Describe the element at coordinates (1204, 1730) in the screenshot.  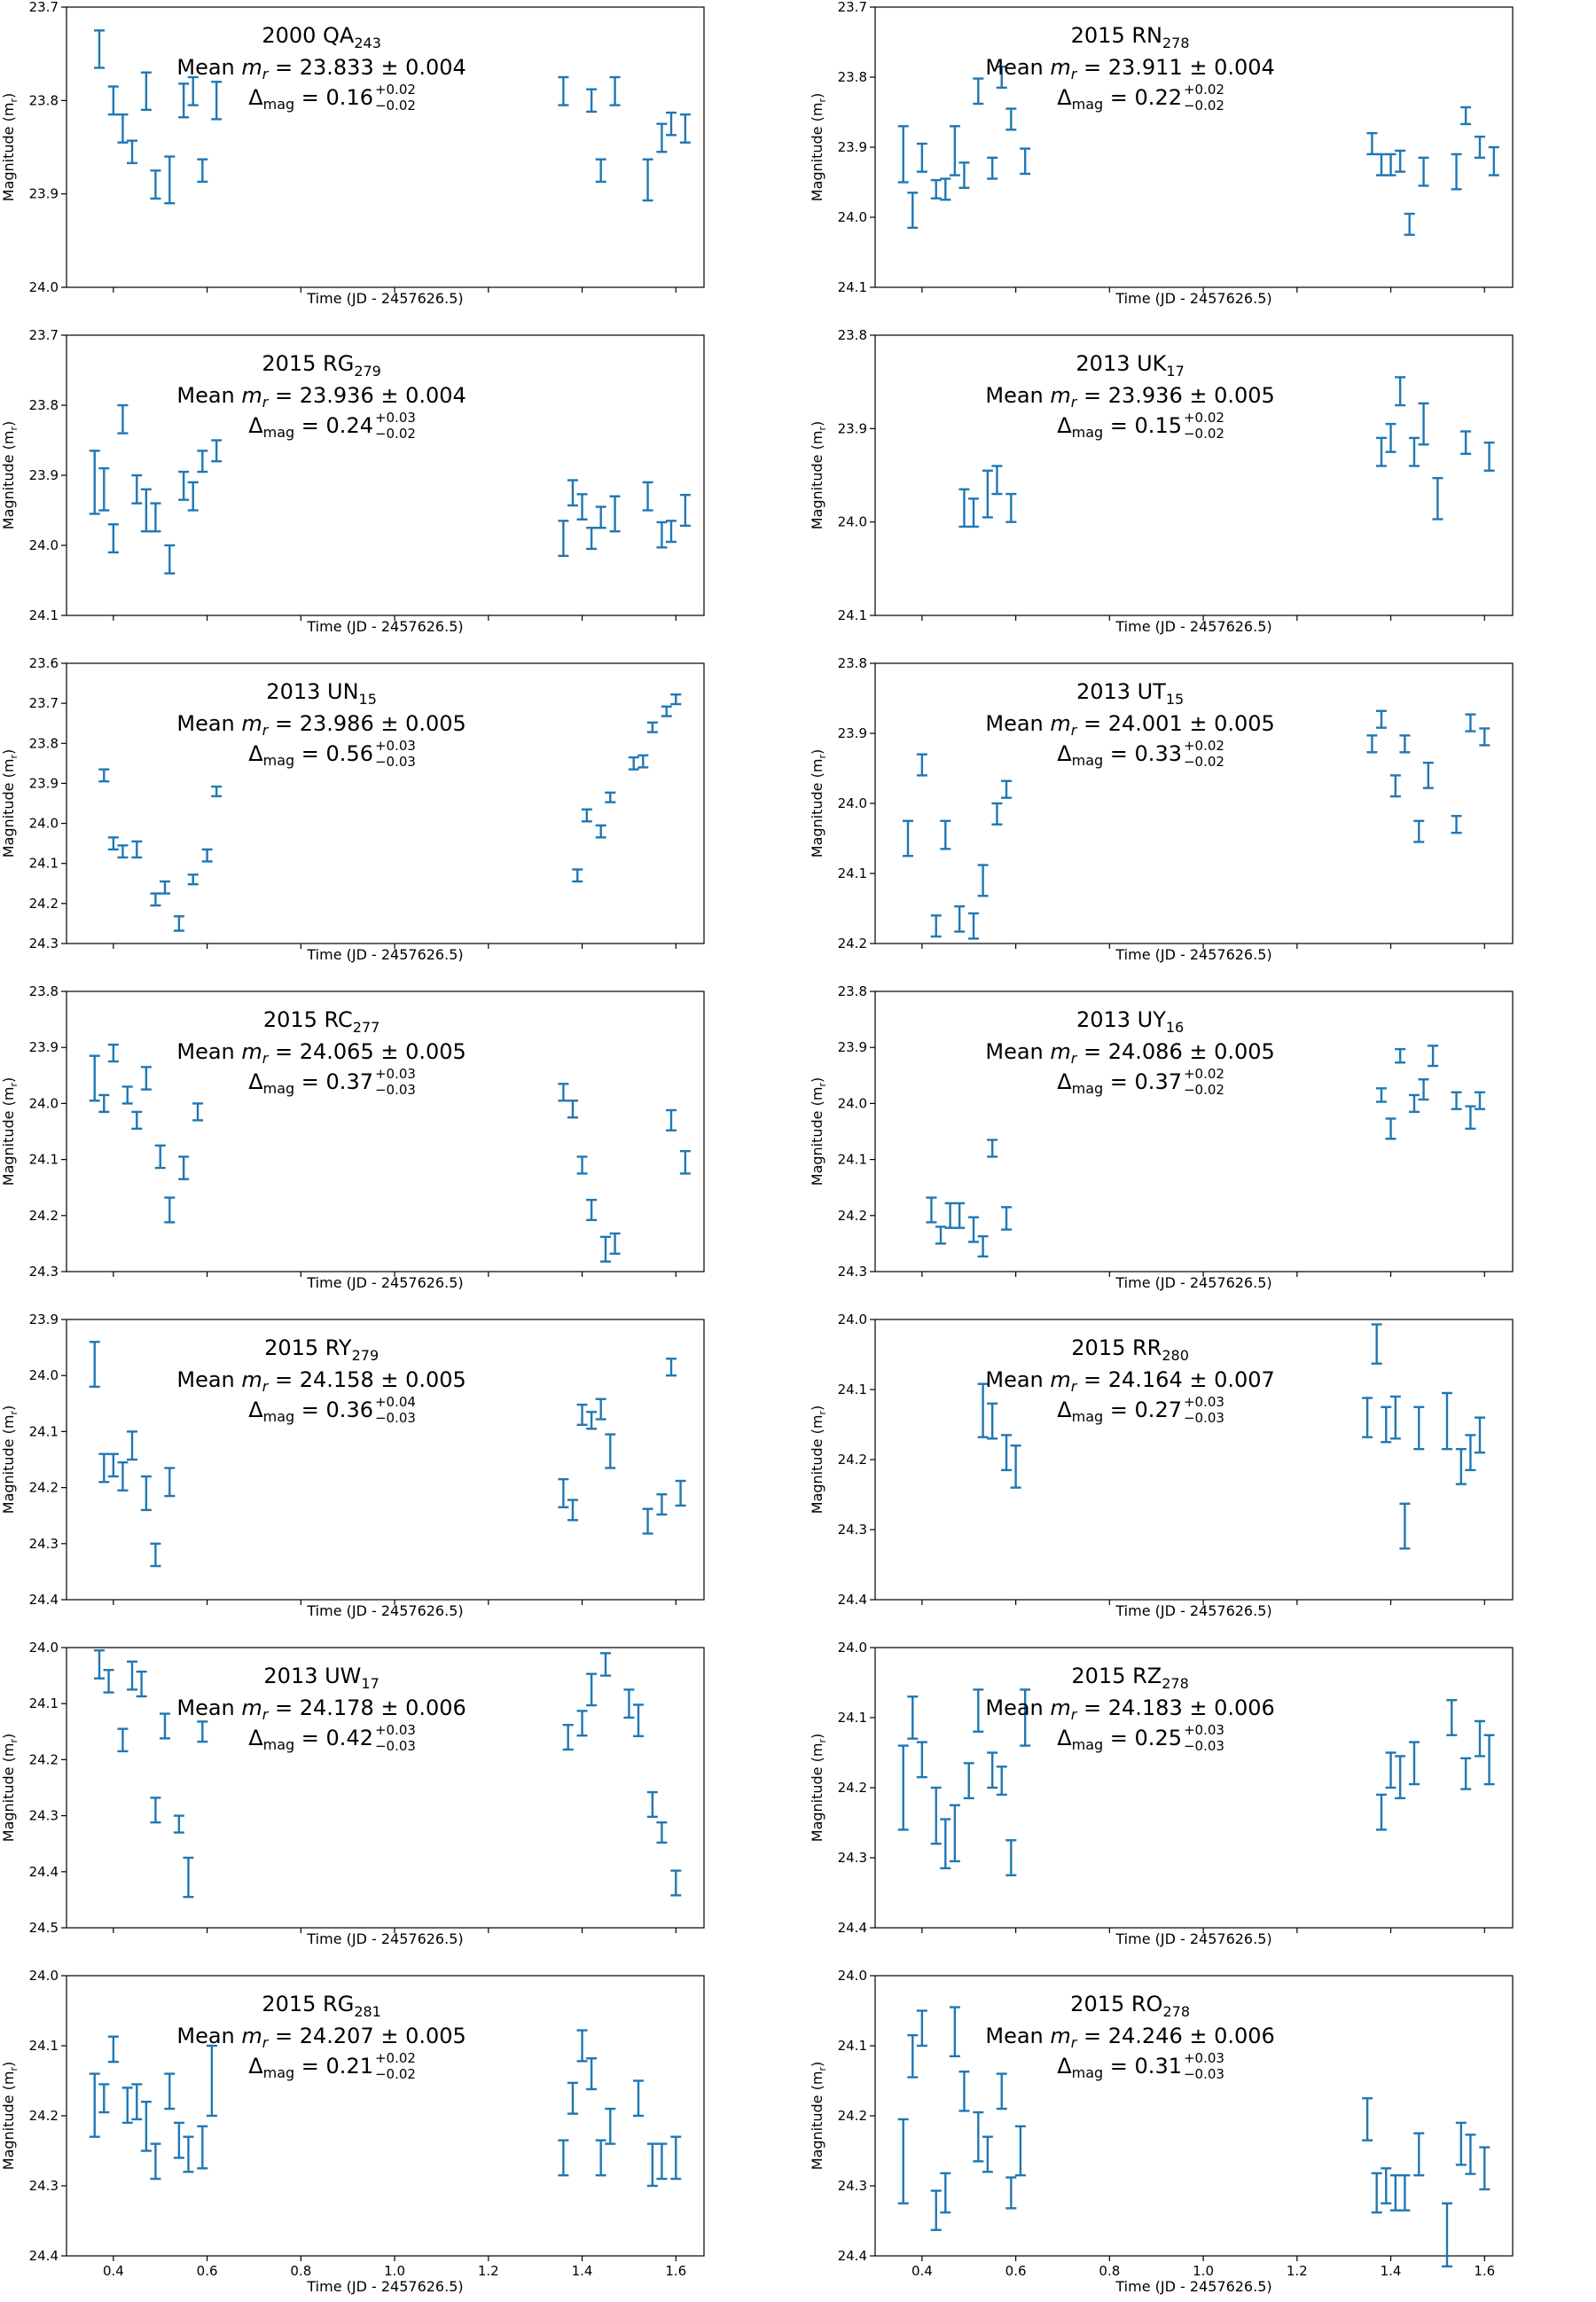
I see `delta-plus: +0.03` at that location.